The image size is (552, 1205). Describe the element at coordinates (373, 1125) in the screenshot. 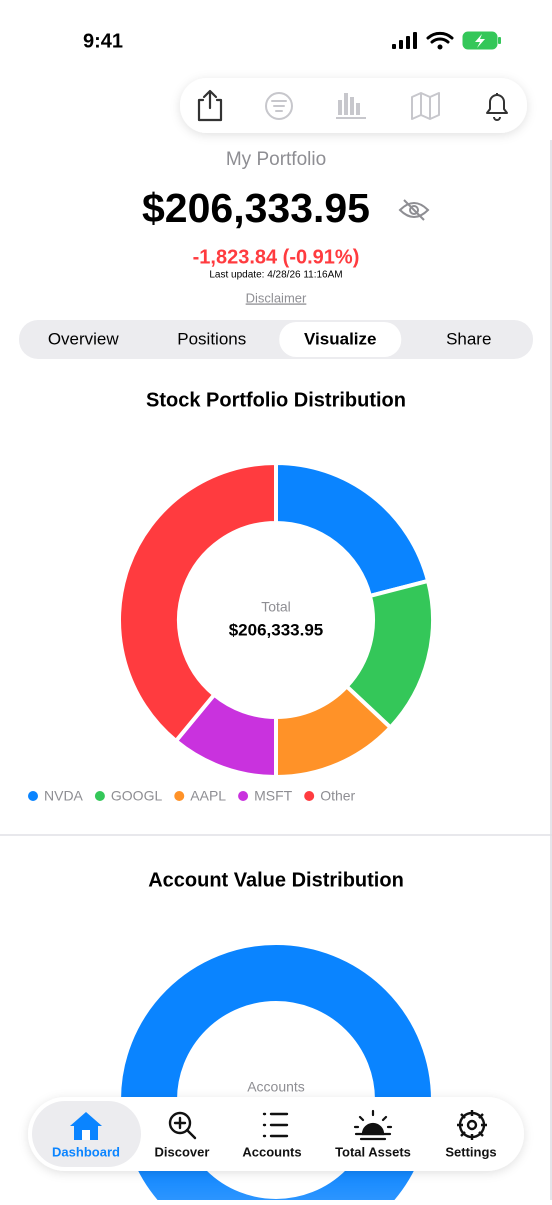

I see `total-assets-icon` at that location.